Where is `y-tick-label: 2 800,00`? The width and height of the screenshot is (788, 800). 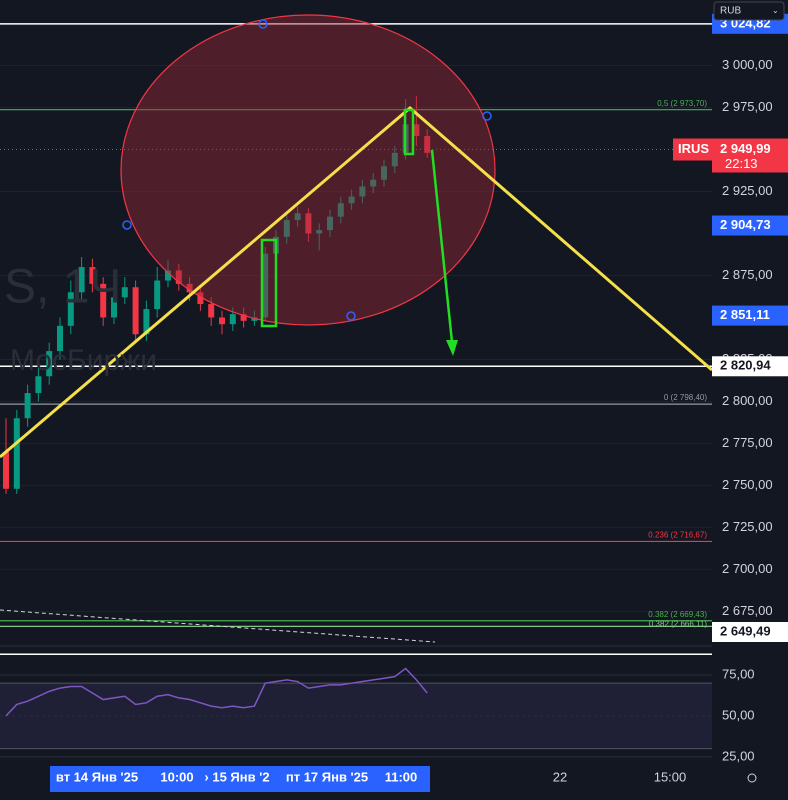 y-tick-label: 2 800,00 is located at coordinates (747, 400).